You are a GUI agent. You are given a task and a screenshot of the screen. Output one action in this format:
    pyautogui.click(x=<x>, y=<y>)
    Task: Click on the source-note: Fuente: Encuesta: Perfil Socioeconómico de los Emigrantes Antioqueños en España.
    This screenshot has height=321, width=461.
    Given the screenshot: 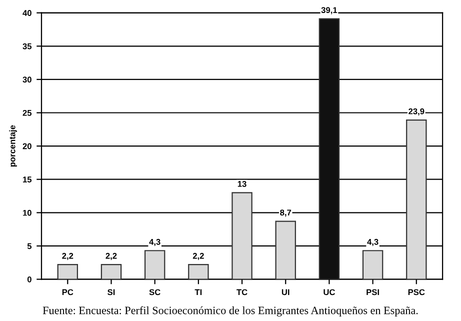 What is the action you would take?
    pyautogui.click(x=230, y=311)
    